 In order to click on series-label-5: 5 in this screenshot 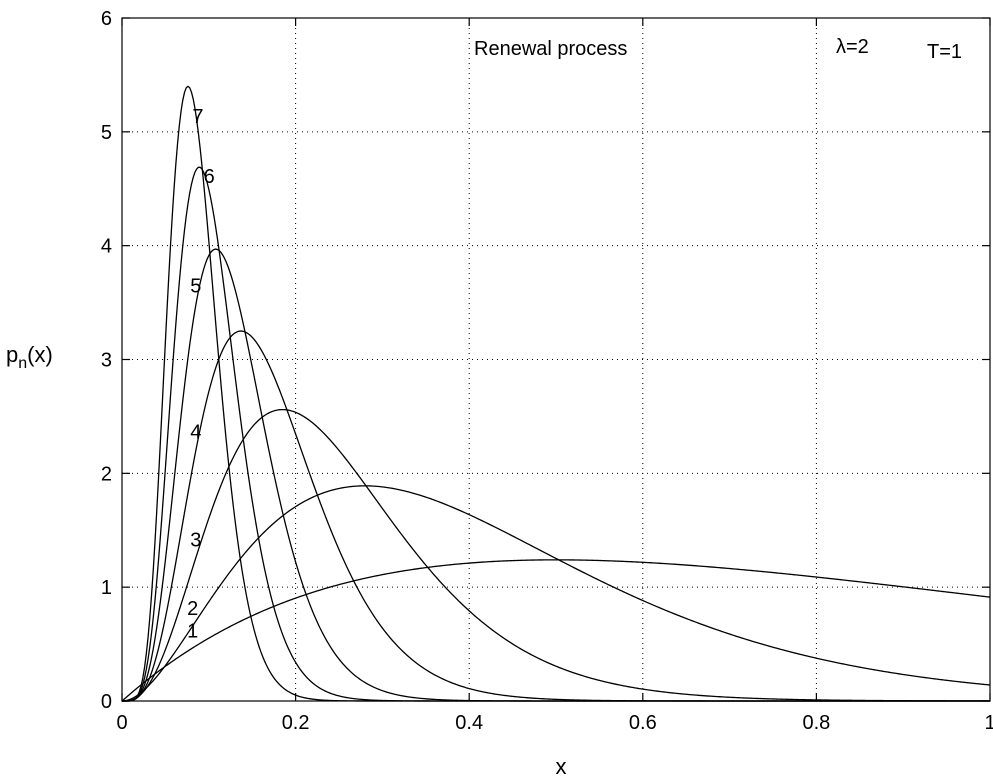, I will do `click(195, 287)`.